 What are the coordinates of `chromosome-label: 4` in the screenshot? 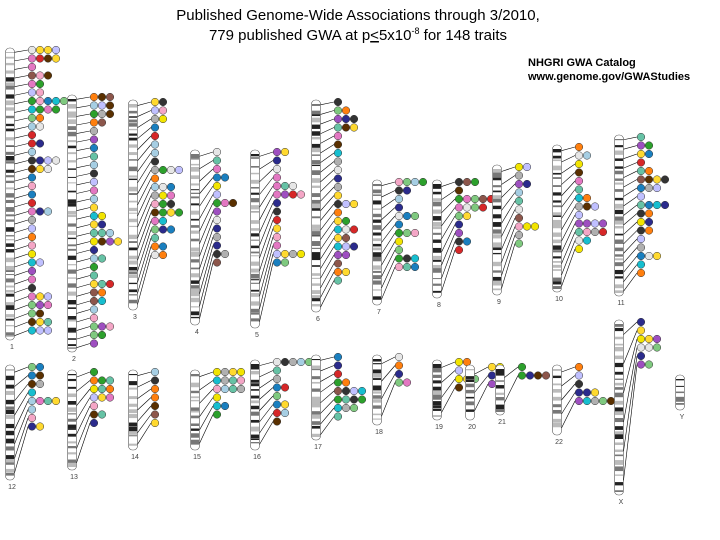 It's located at (197, 332).